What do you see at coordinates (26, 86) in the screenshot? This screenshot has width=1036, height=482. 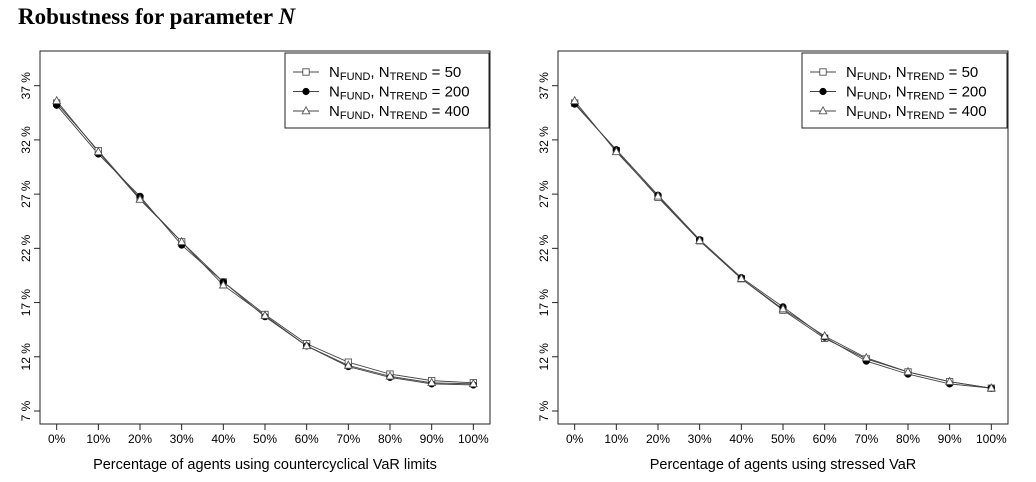 I see `y-tick-label: 37 %` at bounding box center [26, 86].